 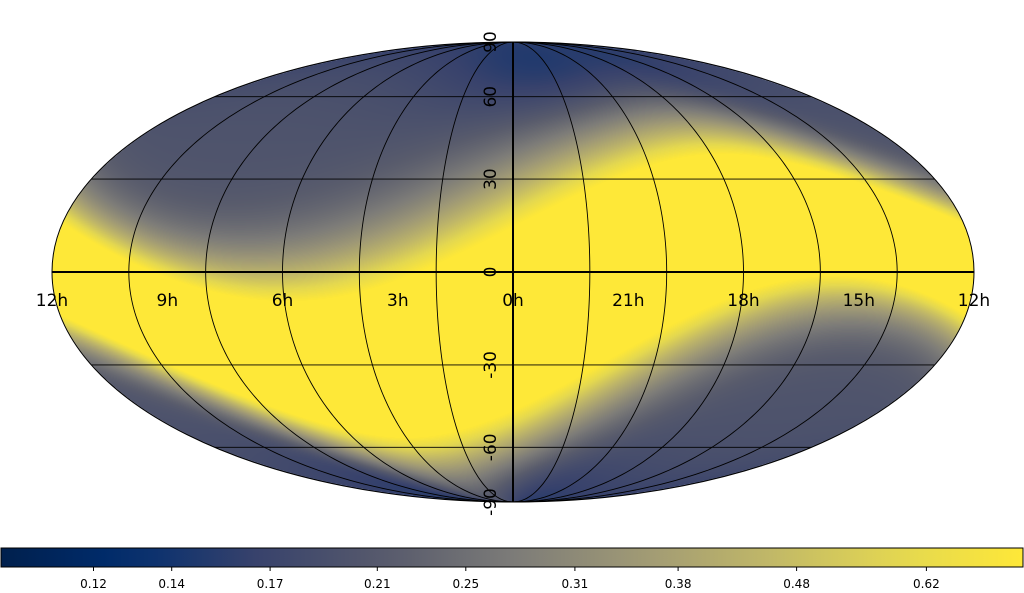 What do you see at coordinates (510, 579) in the screenshot?
I see `colorbar-ticks: 0.12 0.14 0.17 0.21 0.25 0.31 0.38 0.48 0.62` at bounding box center [510, 579].